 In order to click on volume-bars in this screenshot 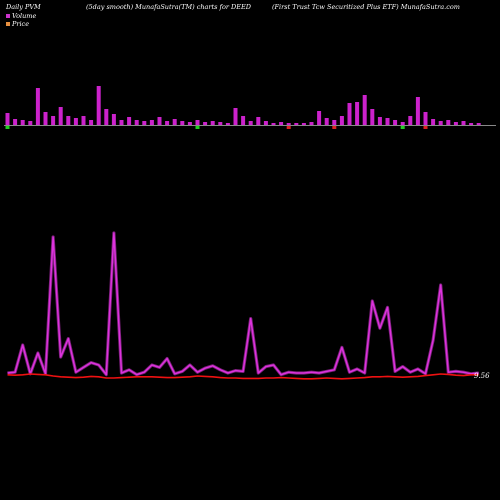, I will do `click(243, 105)`.